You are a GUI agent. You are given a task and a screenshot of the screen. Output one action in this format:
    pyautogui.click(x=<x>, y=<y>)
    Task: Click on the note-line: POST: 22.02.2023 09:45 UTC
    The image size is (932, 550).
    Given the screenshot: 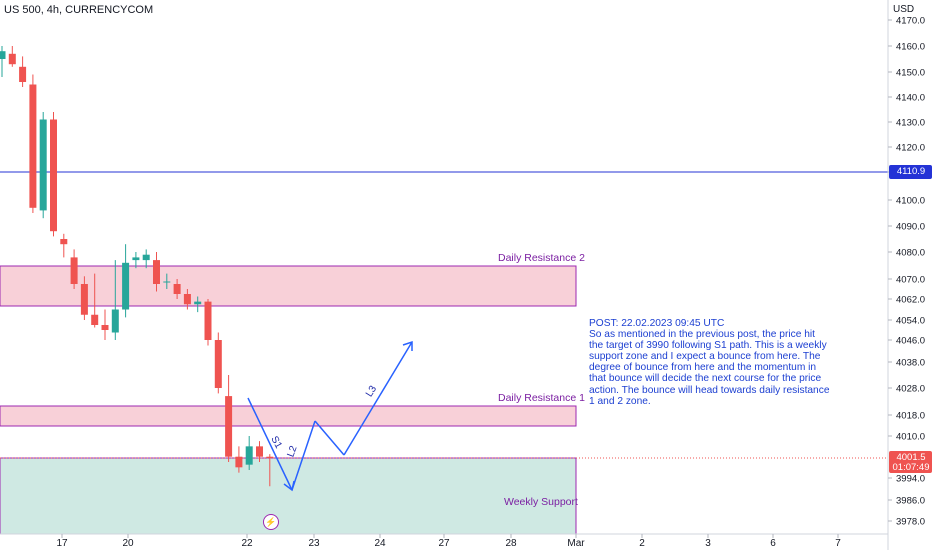 What is the action you would take?
    pyautogui.click(x=657, y=323)
    